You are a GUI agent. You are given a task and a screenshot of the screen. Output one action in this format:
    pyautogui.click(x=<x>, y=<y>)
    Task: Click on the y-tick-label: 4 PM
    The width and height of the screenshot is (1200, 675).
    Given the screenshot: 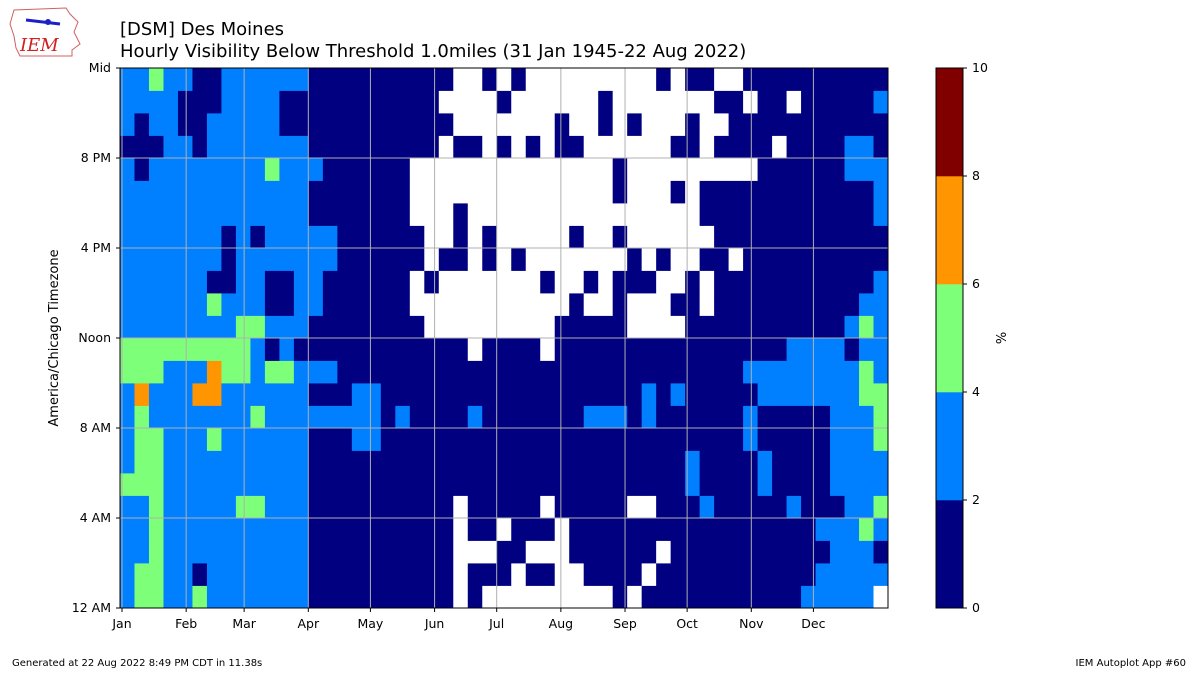 What is the action you would take?
    pyautogui.click(x=96, y=247)
    